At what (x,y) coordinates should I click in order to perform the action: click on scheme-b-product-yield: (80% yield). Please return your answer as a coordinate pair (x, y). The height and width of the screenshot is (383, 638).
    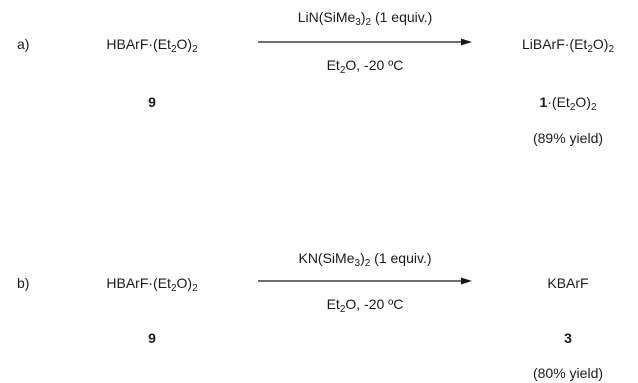
    Looking at the image, I should click on (568, 373).